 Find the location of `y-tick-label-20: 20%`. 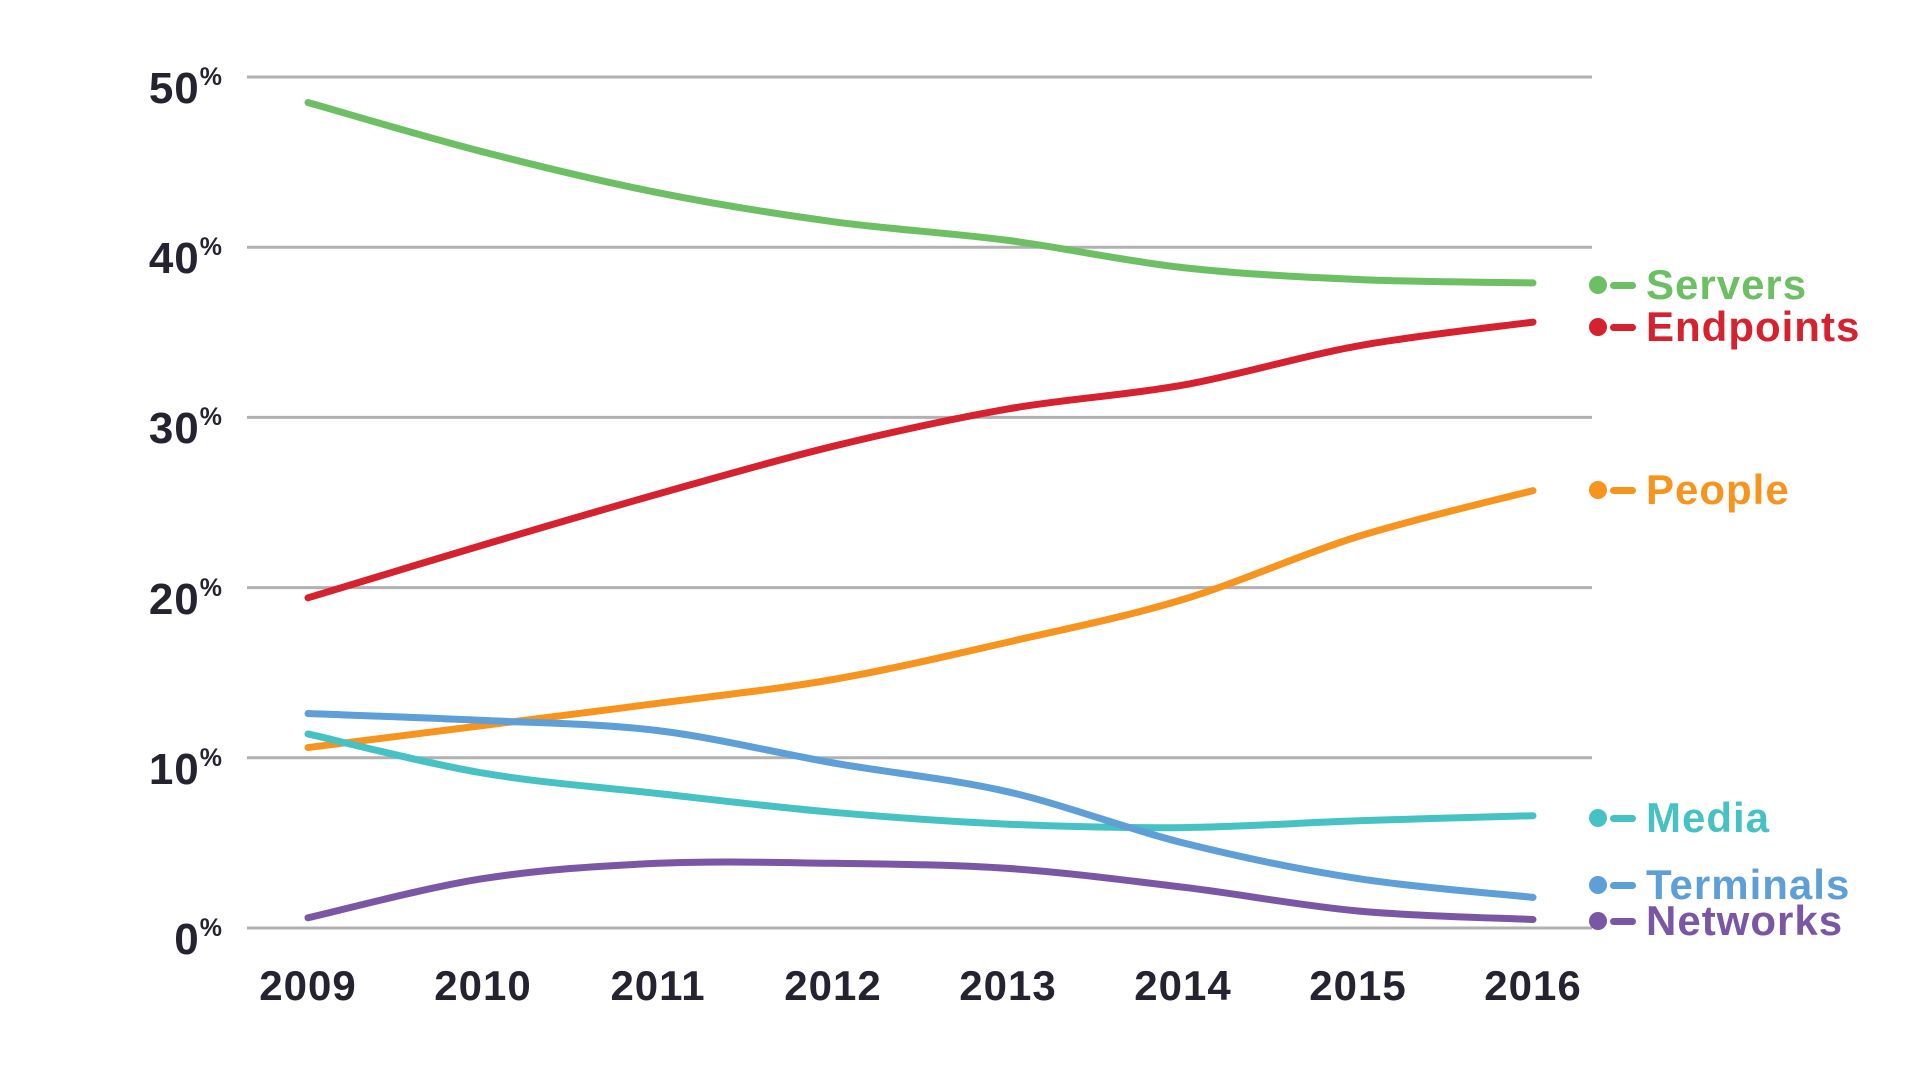

y-tick-label-20: 20% is located at coordinates (141, 594).